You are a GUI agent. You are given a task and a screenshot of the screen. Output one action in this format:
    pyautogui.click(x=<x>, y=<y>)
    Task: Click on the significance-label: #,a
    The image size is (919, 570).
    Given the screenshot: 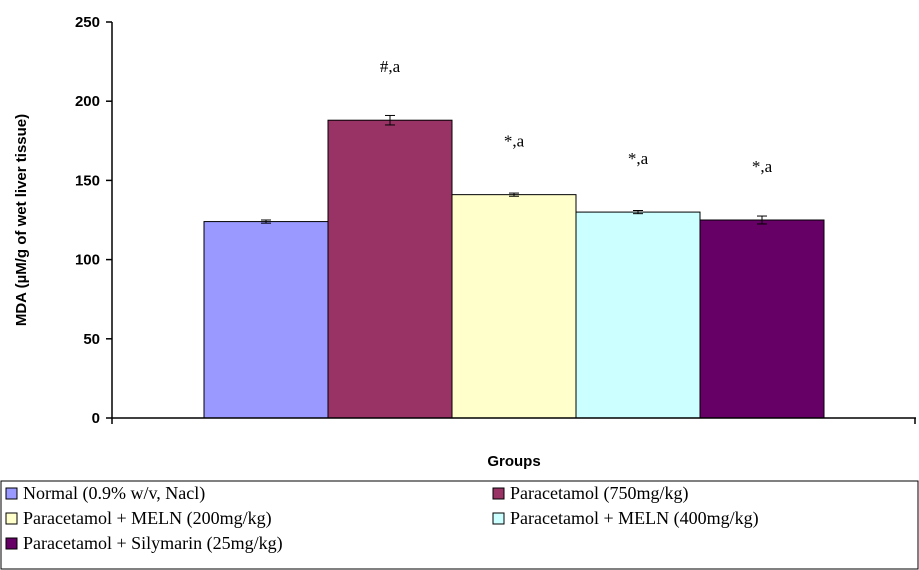 What is the action you would take?
    pyautogui.click(x=390, y=66)
    